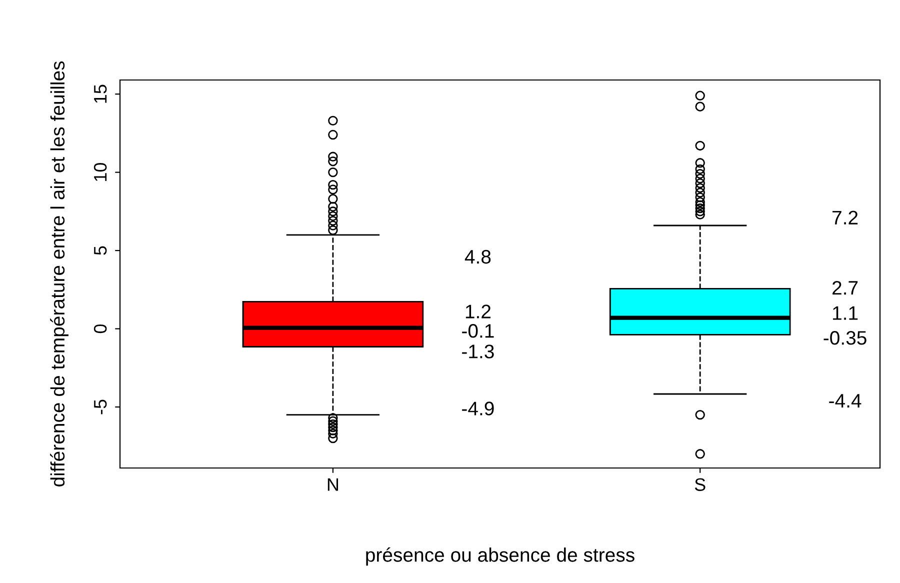 The width and height of the screenshot is (900, 583). I want to click on annotation: -4.4, so click(845, 401).